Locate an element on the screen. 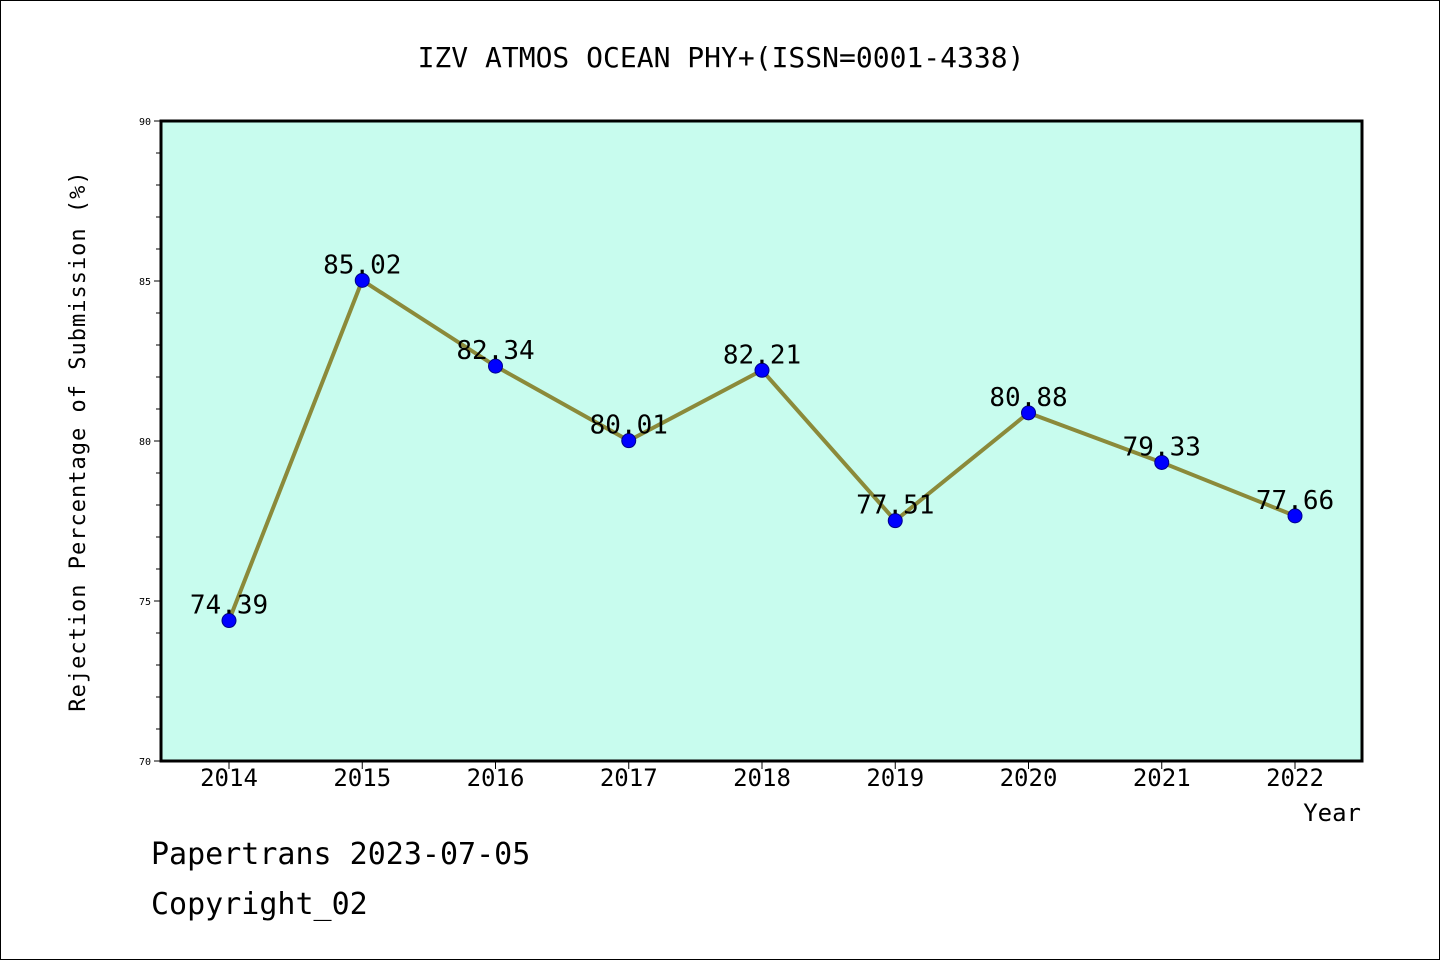 The height and width of the screenshot is (961, 1440). chart-title: IZV ATMOS OCEAN PHY+(ISSN=0001-4338) is located at coordinates (721, 57).